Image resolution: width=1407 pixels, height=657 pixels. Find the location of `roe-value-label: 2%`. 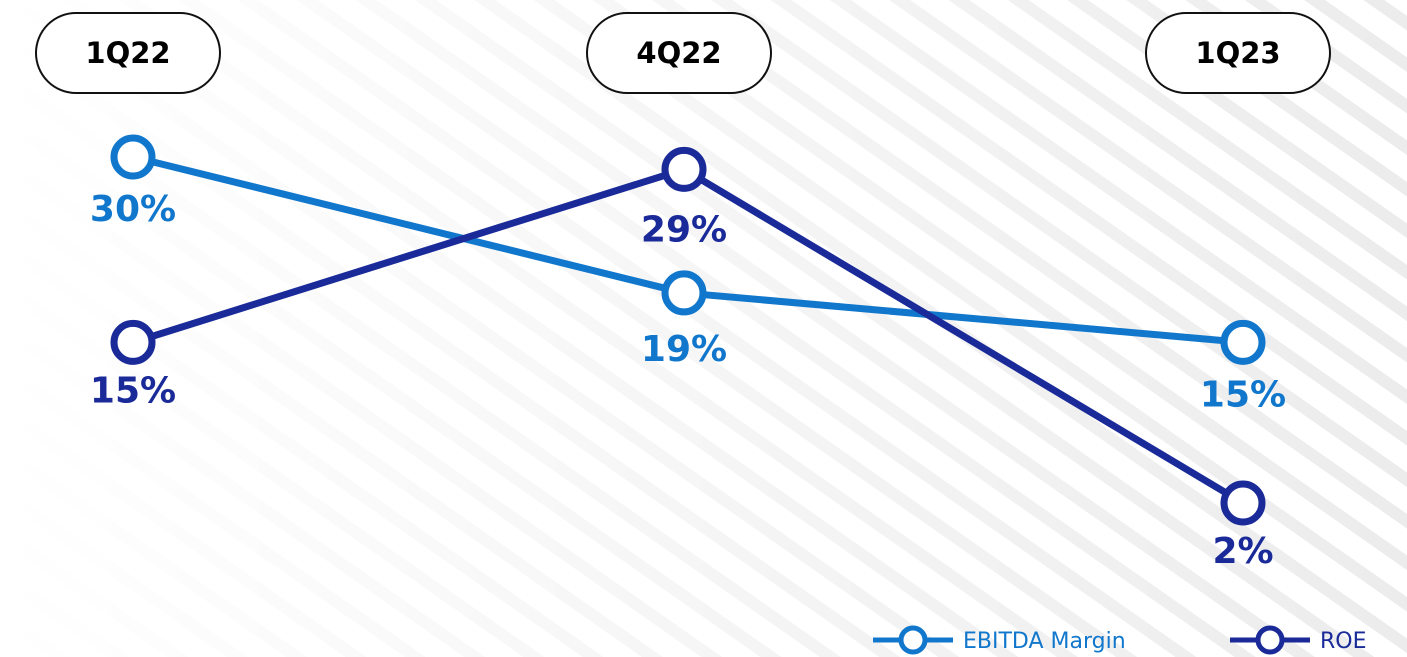

roe-value-label: 2% is located at coordinates (1242, 551).